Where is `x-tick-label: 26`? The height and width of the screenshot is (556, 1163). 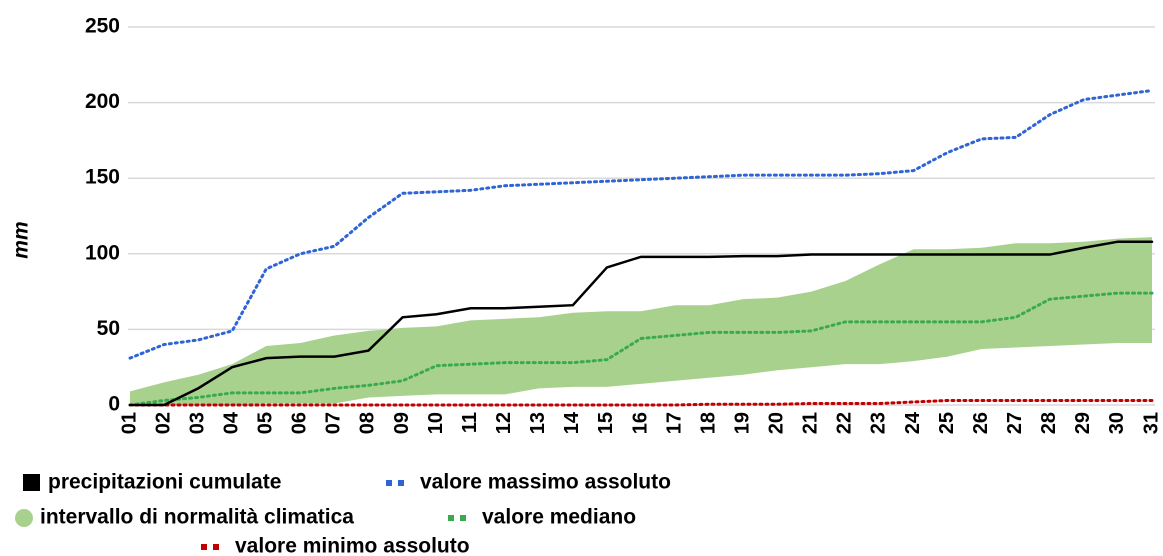
x-tick-label: 26 is located at coordinates (981, 423).